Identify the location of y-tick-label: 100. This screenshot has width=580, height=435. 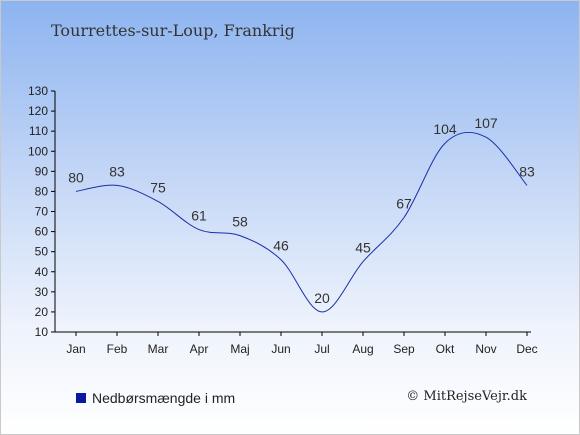
(38, 151).